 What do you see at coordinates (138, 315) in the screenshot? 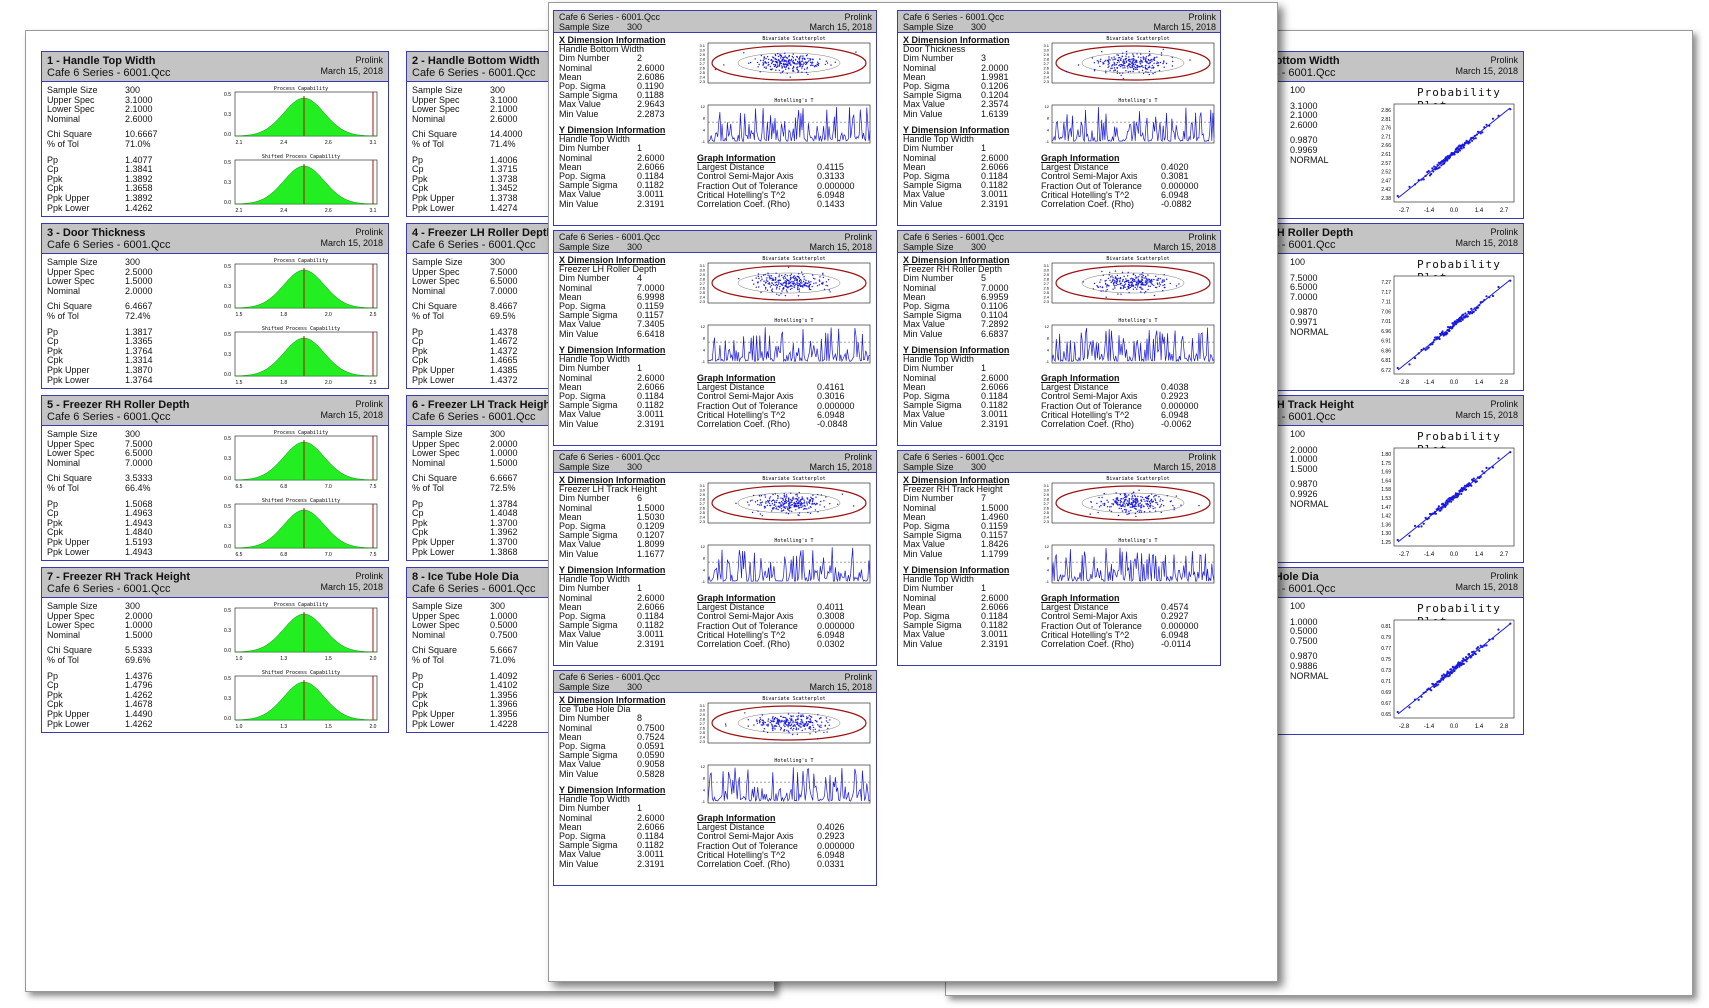
I see `stat-value: 72.4%` at bounding box center [138, 315].